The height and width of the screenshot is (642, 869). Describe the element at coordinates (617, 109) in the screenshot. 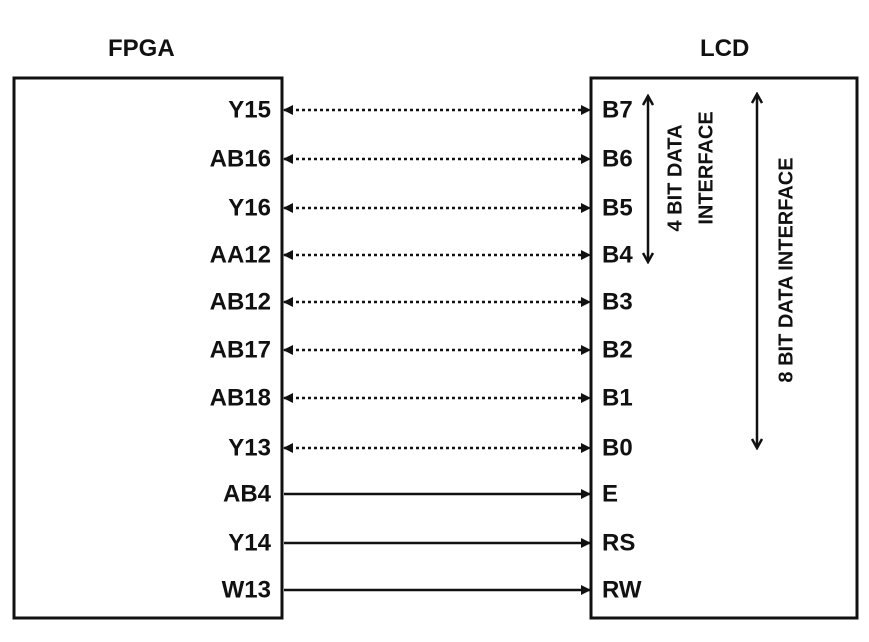

I see `lcd-pin-label: B7` at that location.